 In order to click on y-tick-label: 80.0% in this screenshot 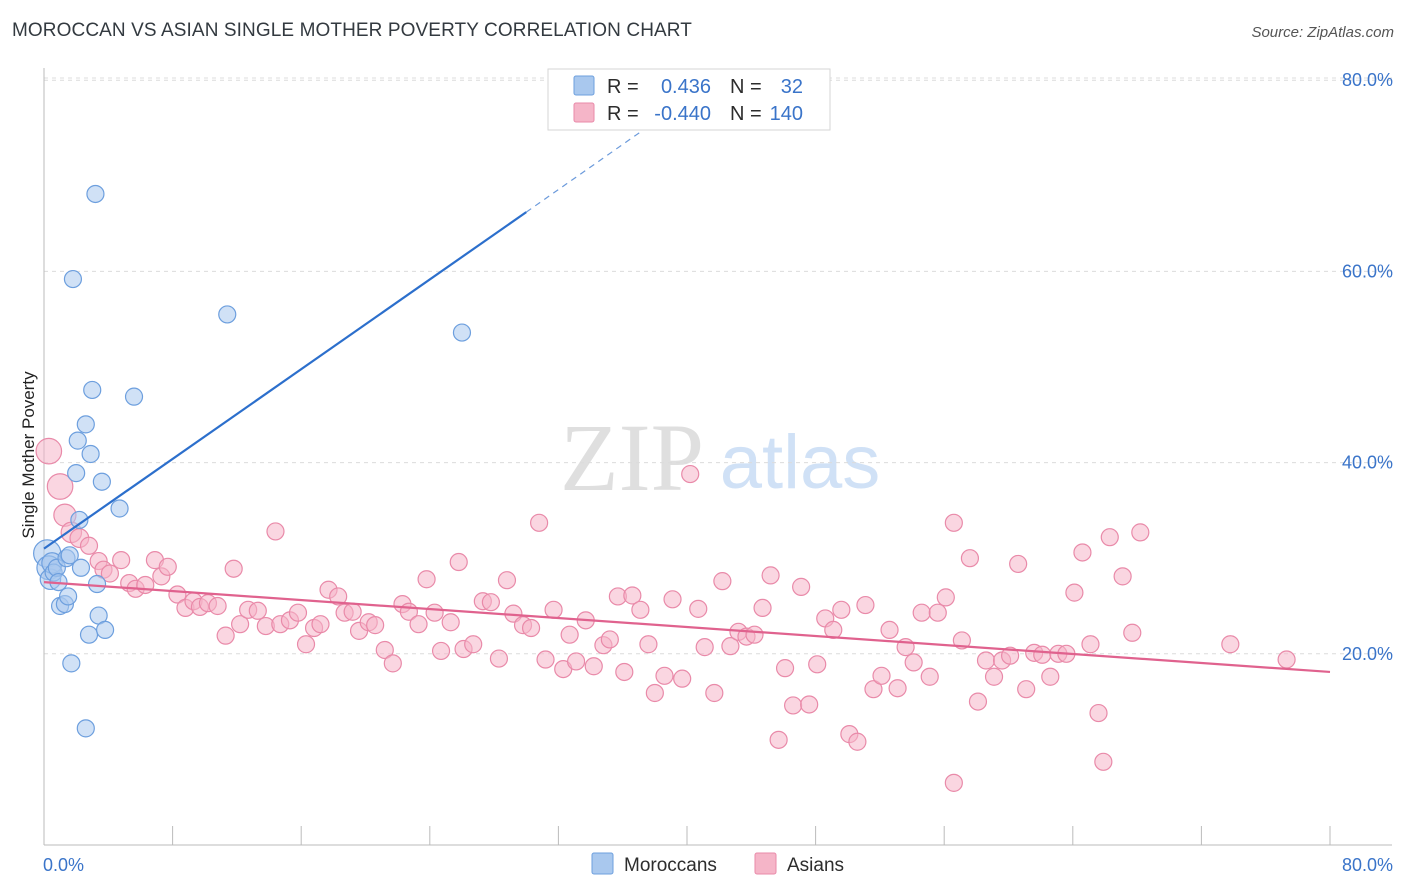, I will do `click(1367, 80)`.